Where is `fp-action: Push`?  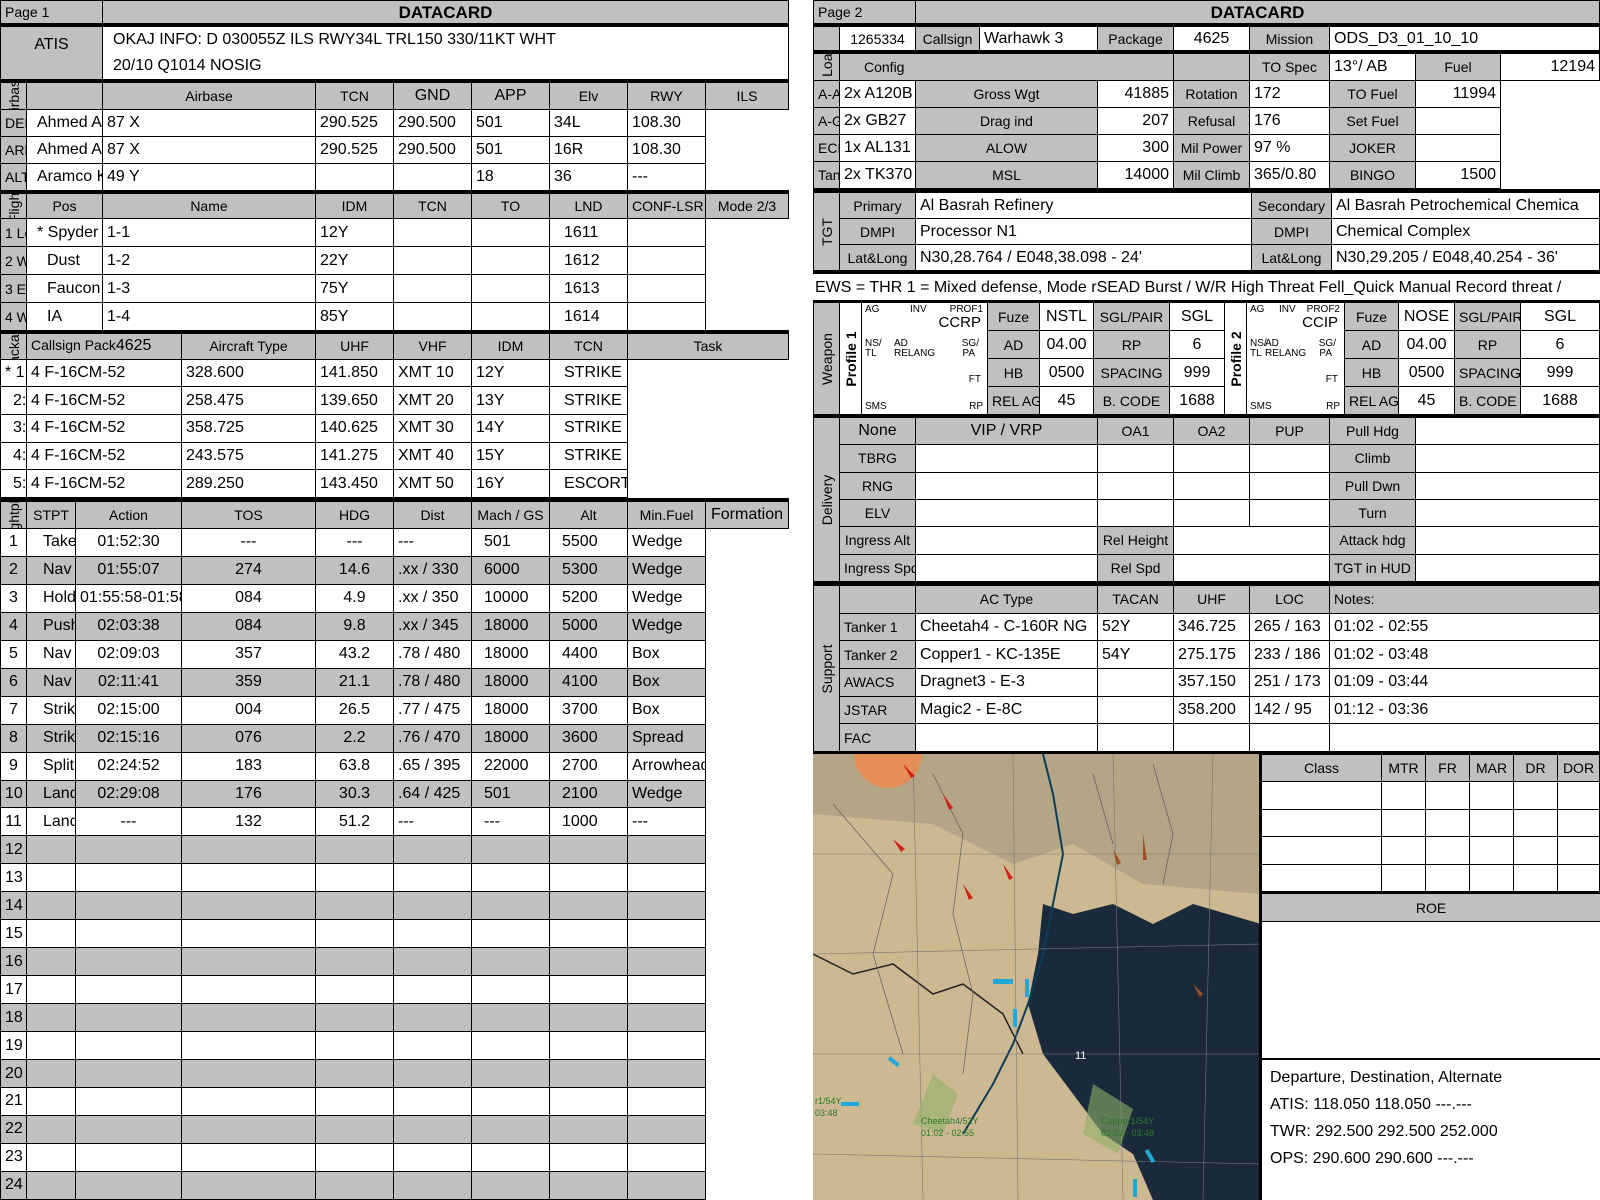 fp-action: Push is located at coordinates (51, 626).